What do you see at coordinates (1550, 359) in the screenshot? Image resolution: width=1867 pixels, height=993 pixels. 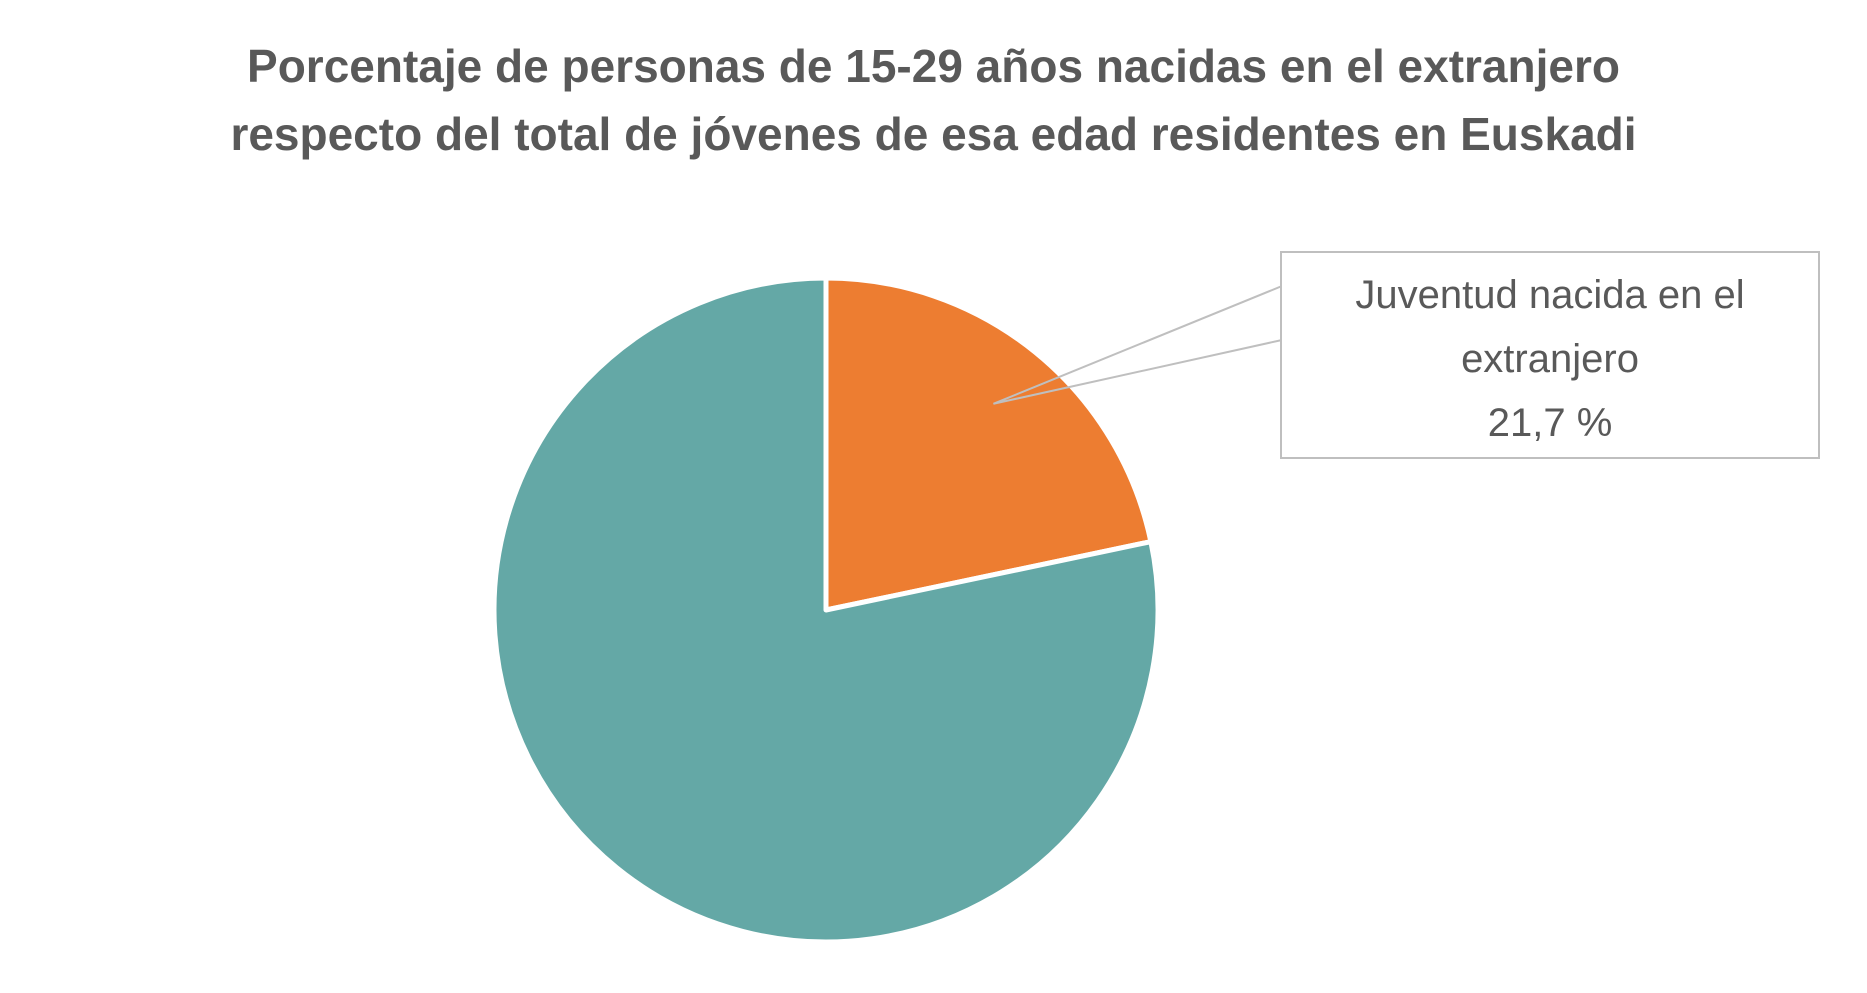 I see `data-label-line-2: extranjero` at bounding box center [1550, 359].